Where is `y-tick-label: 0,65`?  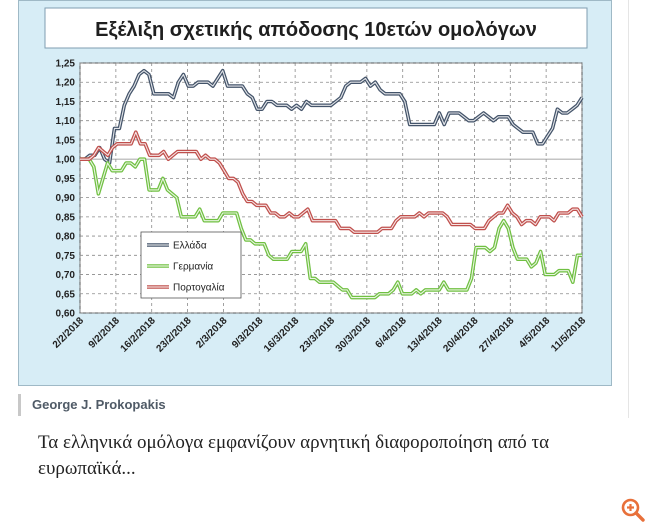
y-tick-label: 0,65 is located at coordinates (66, 294).